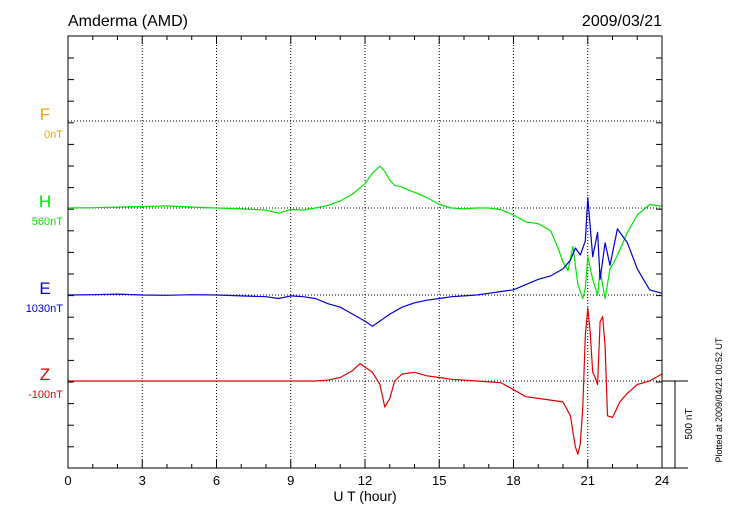 This screenshot has width=730, height=520. I want to click on component-baseline-f: 0nT, so click(53, 135).